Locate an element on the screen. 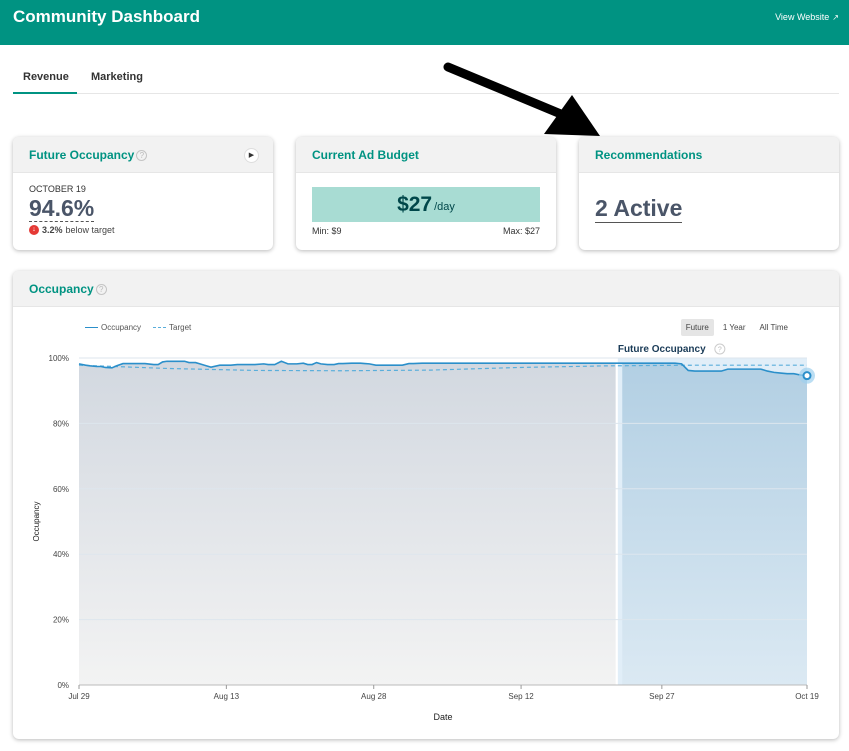  x-tick-label: Jul 29 is located at coordinates (79, 696).